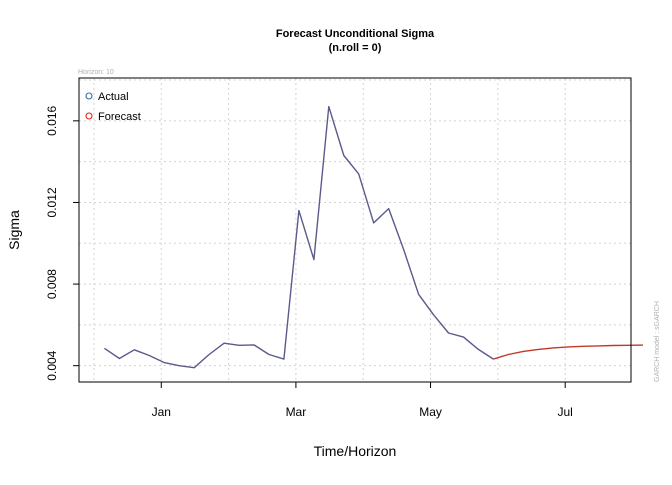 The image size is (672, 485). What do you see at coordinates (355, 34) in the screenshot?
I see `chart-title: Forecast Unconditional Sigma` at bounding box center [355, 34].